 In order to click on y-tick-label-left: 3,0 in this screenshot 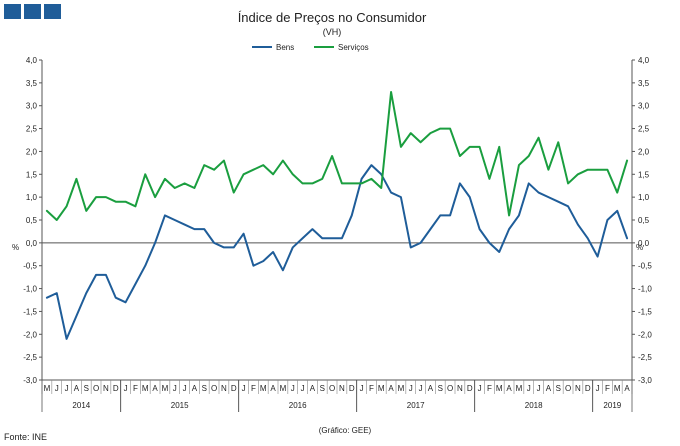, I will do `click(32, 106)`.